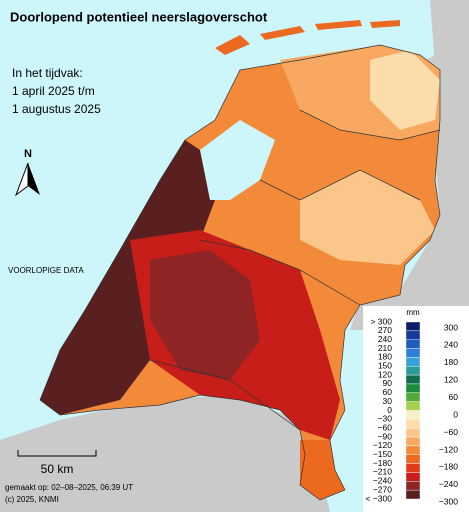  I want to click on legend-label: 30, so click(388, 401).